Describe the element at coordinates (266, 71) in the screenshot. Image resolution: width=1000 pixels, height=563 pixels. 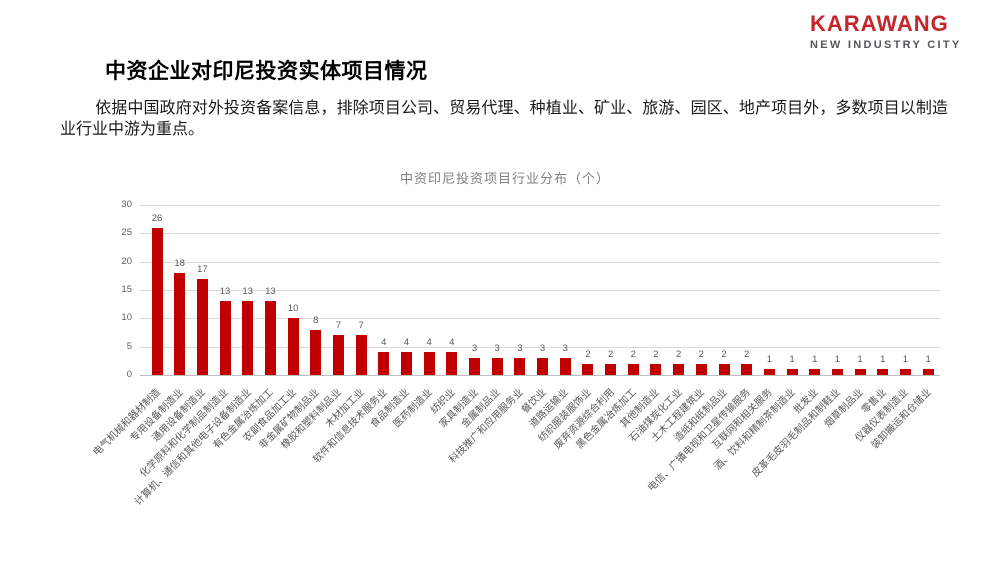
I see `page-title: 中资企业对印尼投资实体项目情况` at that location.